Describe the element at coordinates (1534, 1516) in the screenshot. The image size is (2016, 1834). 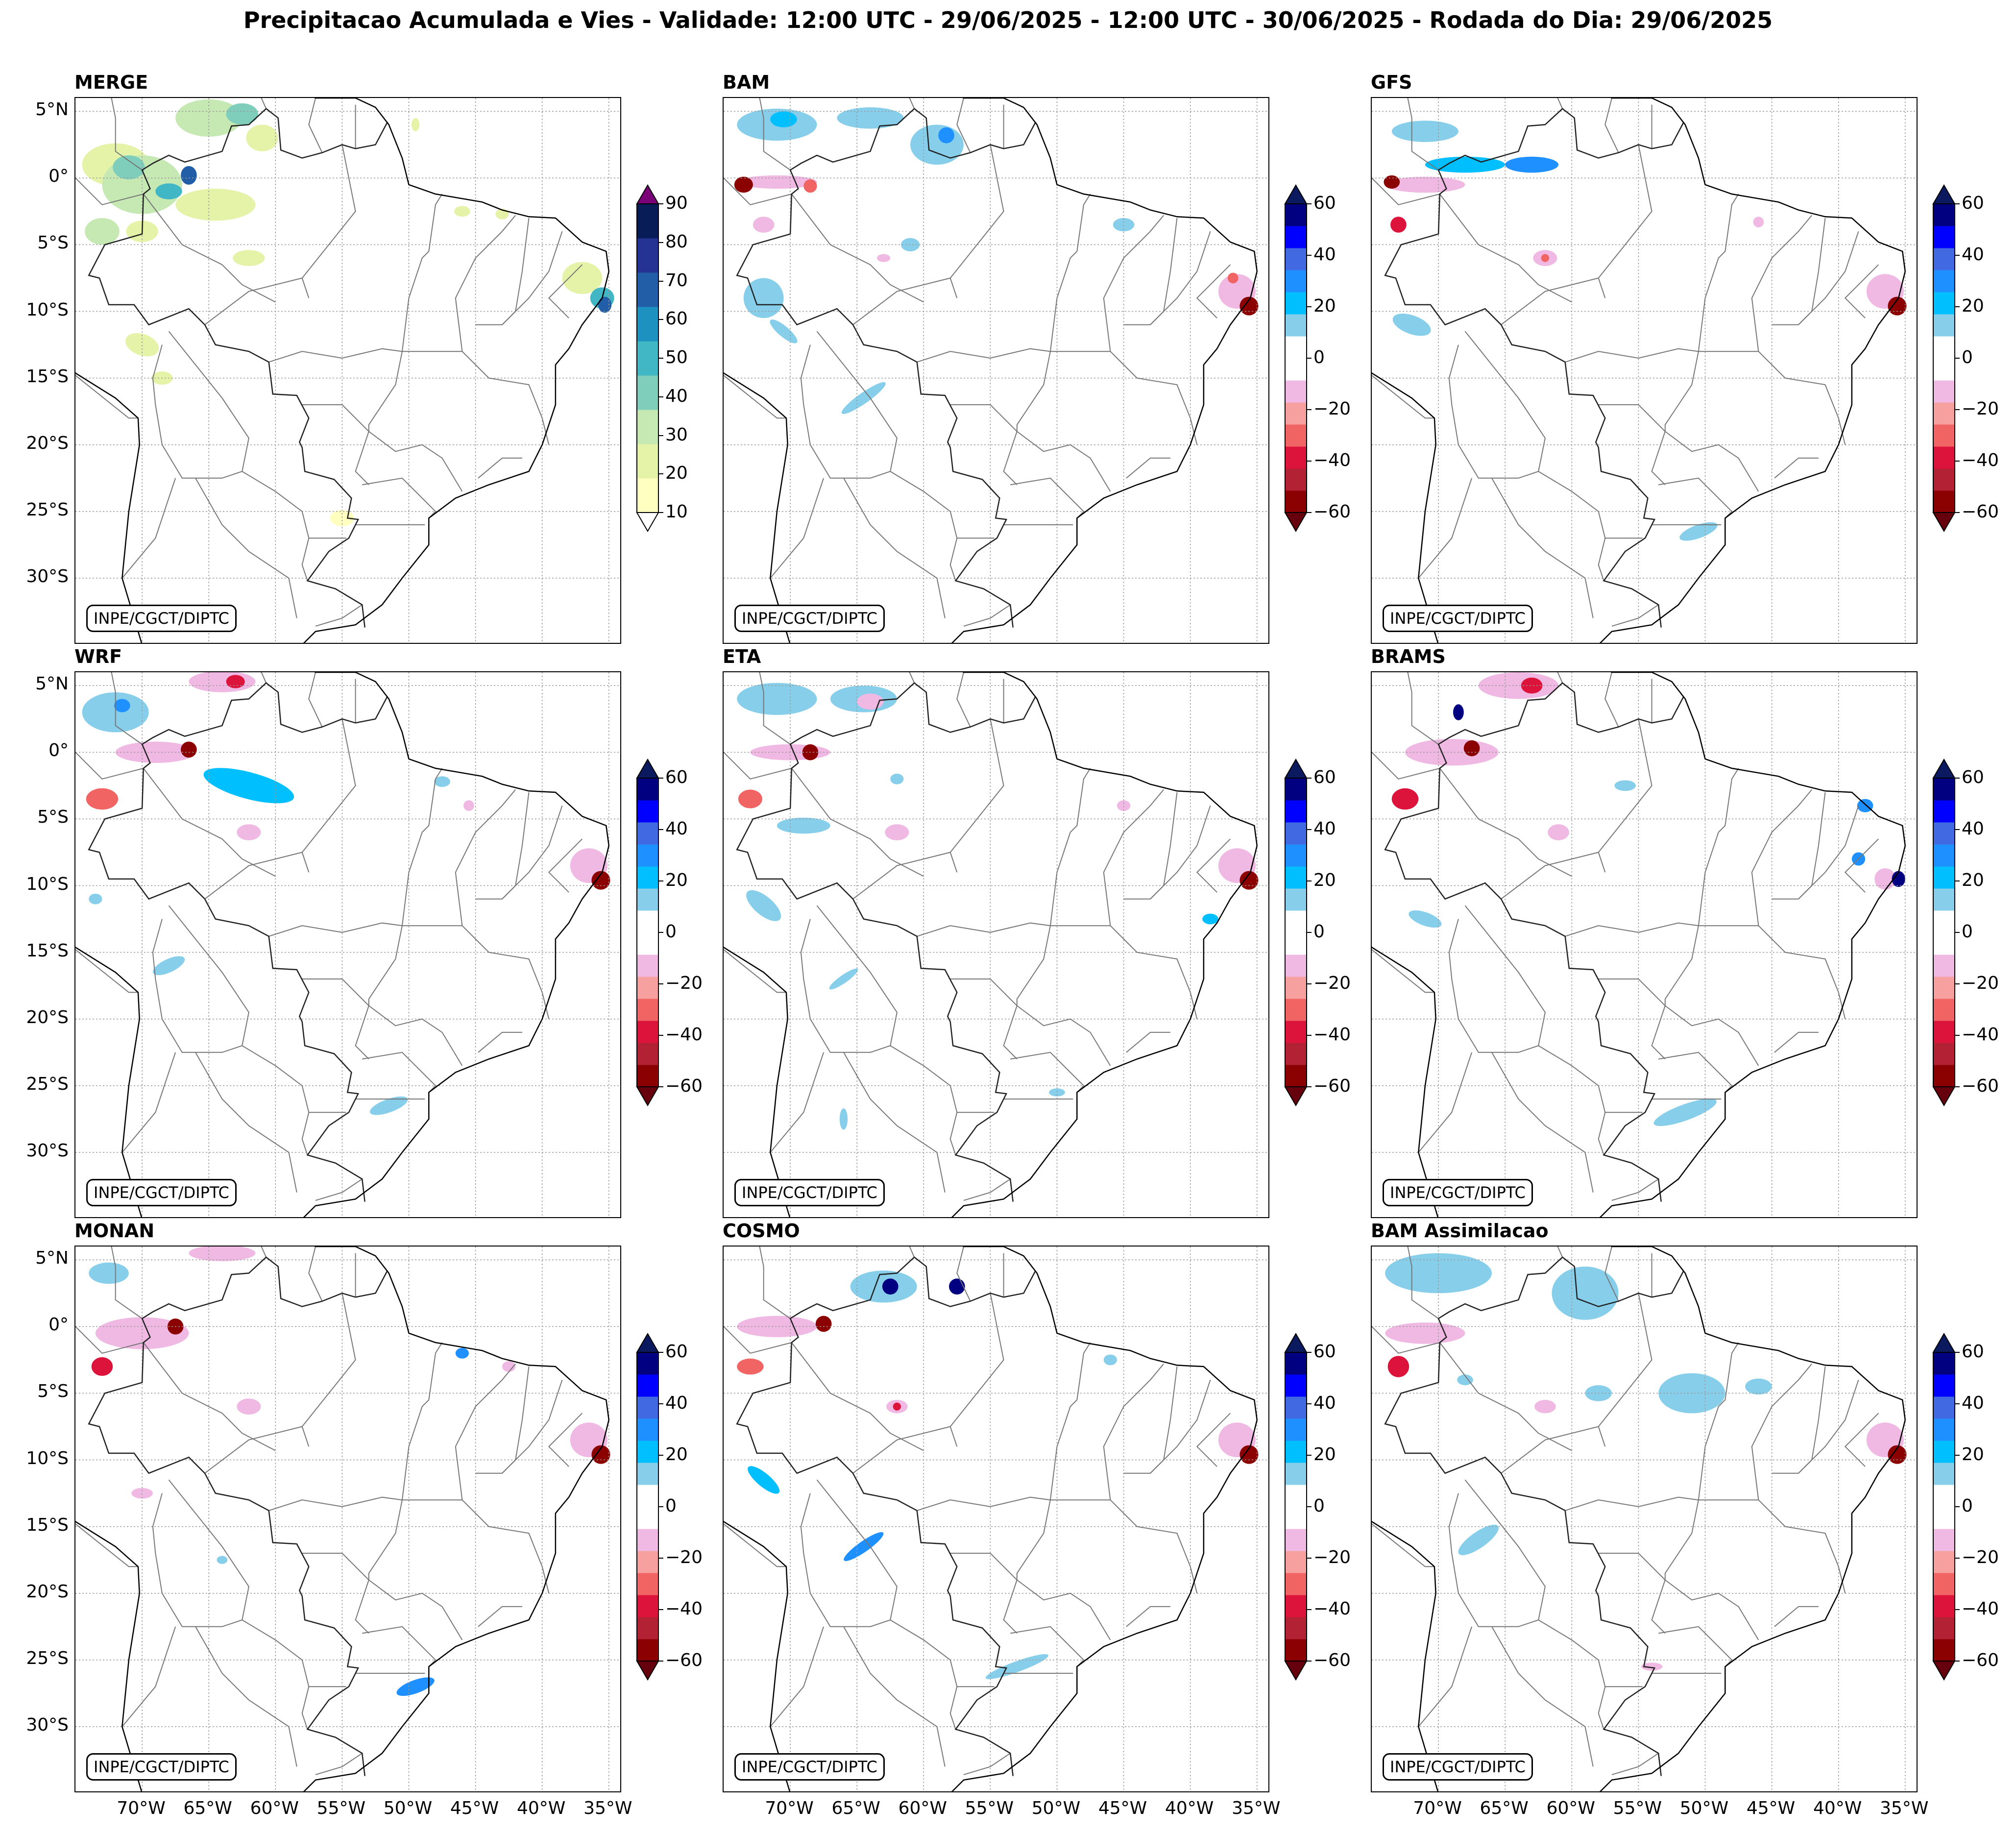
I see `country-border` at that location.